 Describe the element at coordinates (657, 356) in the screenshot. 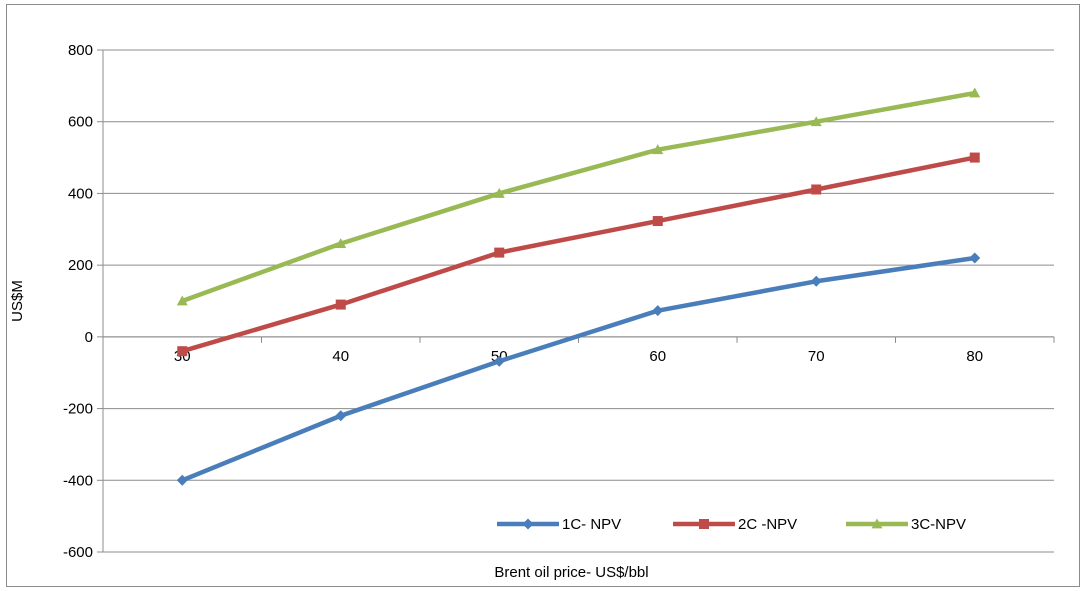

I see `x-tick-label: 60` at that location.